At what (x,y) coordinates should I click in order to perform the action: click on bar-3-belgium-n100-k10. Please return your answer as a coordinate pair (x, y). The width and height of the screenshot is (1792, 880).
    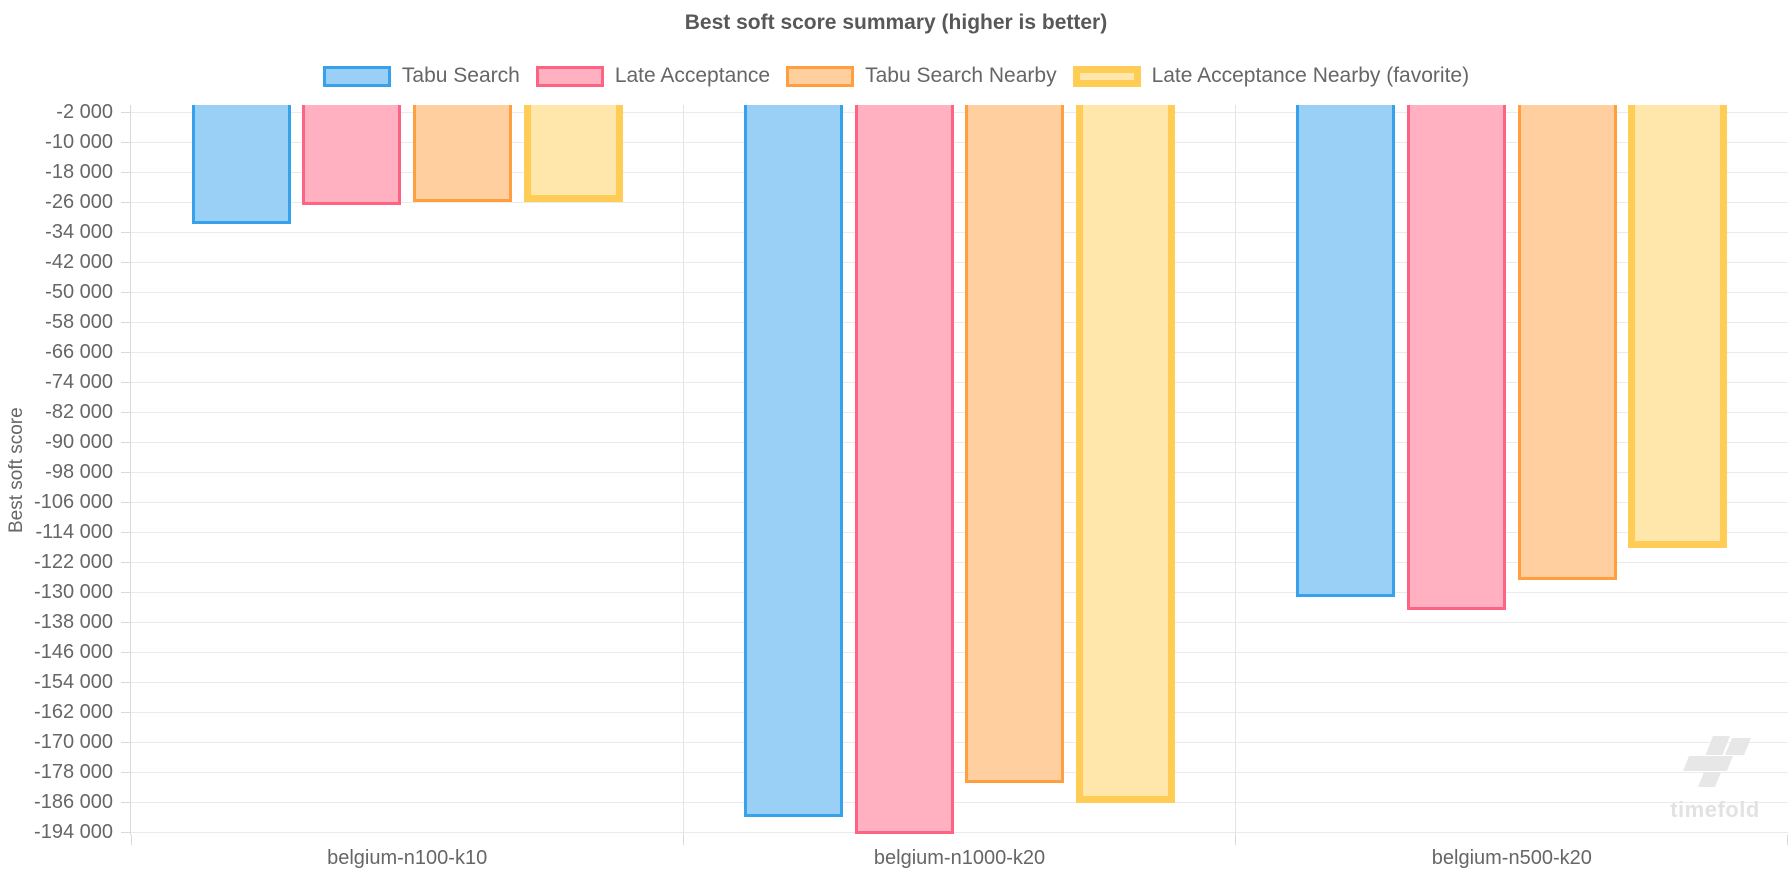
    Looking at the image, I should click on (463, 154).